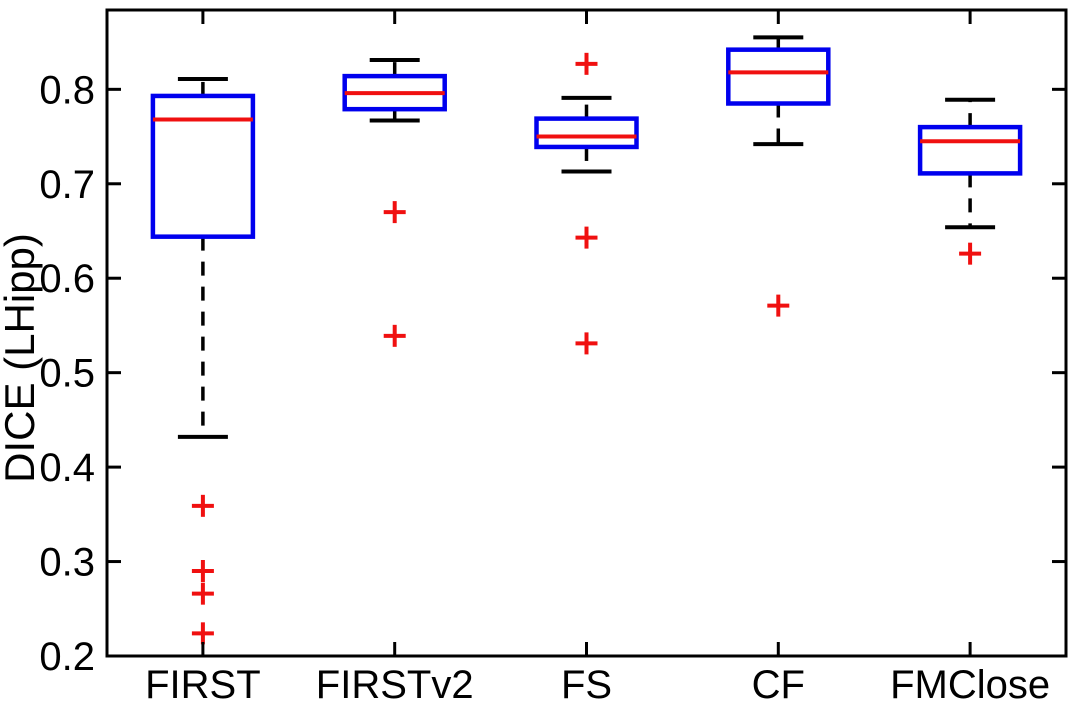  I want to click on x-category-label: FIRST, so click(203, 685).